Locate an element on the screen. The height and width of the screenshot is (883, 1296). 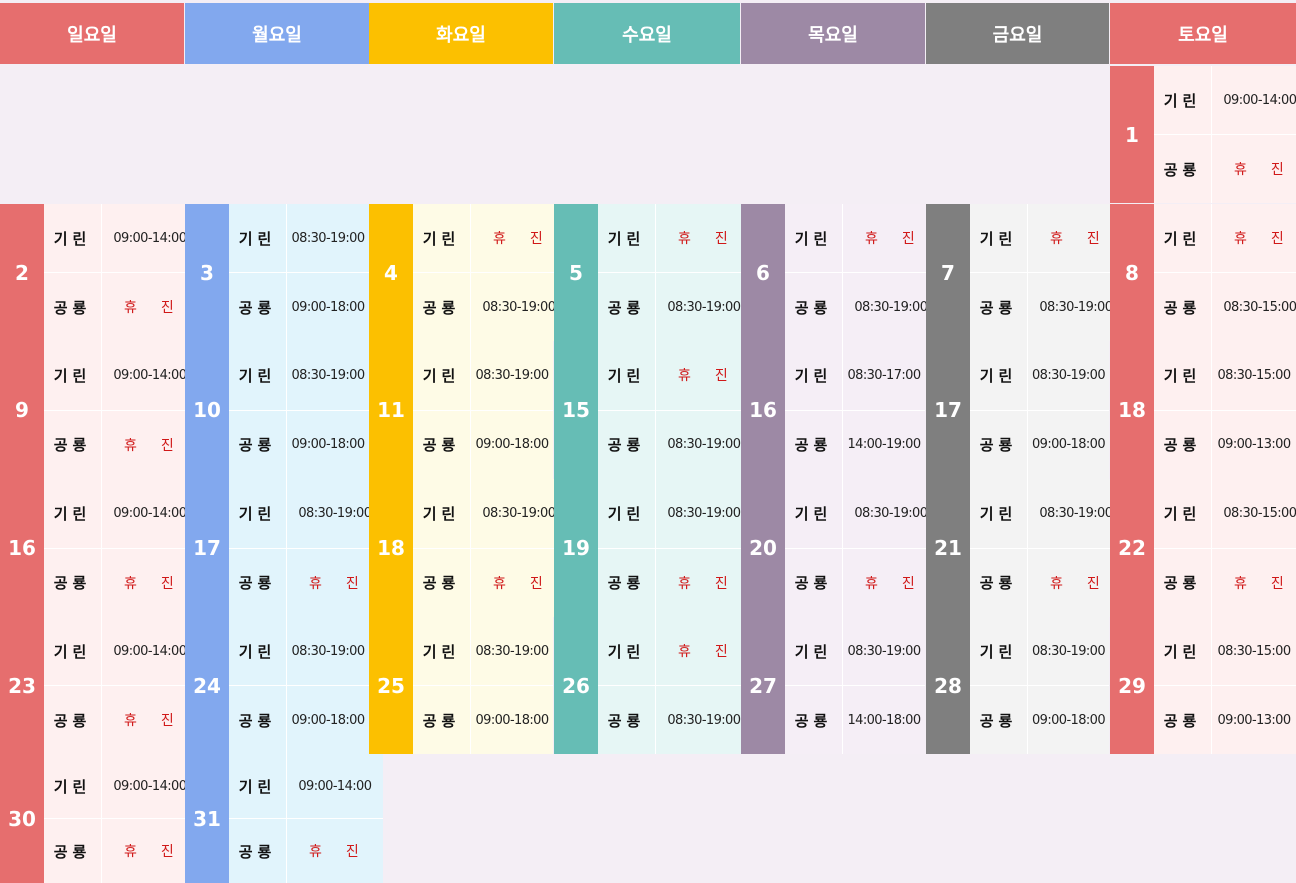
day-cell: 30 기린 09:00-14:00 공룡 휴진 is located at coordinates (99, 818).